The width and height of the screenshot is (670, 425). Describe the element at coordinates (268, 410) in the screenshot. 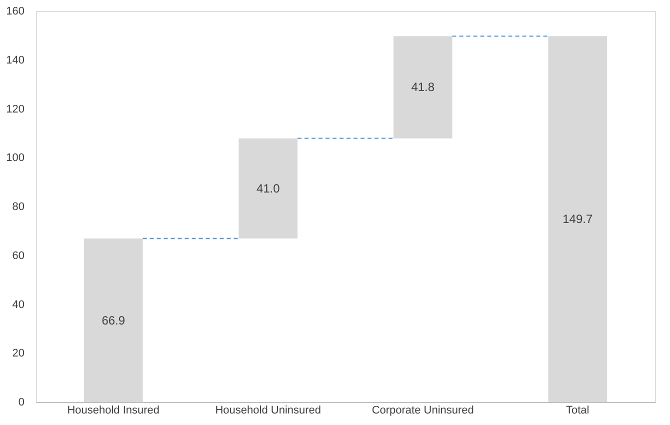

I see `x-tick-label: Household Uninsured` at that location.